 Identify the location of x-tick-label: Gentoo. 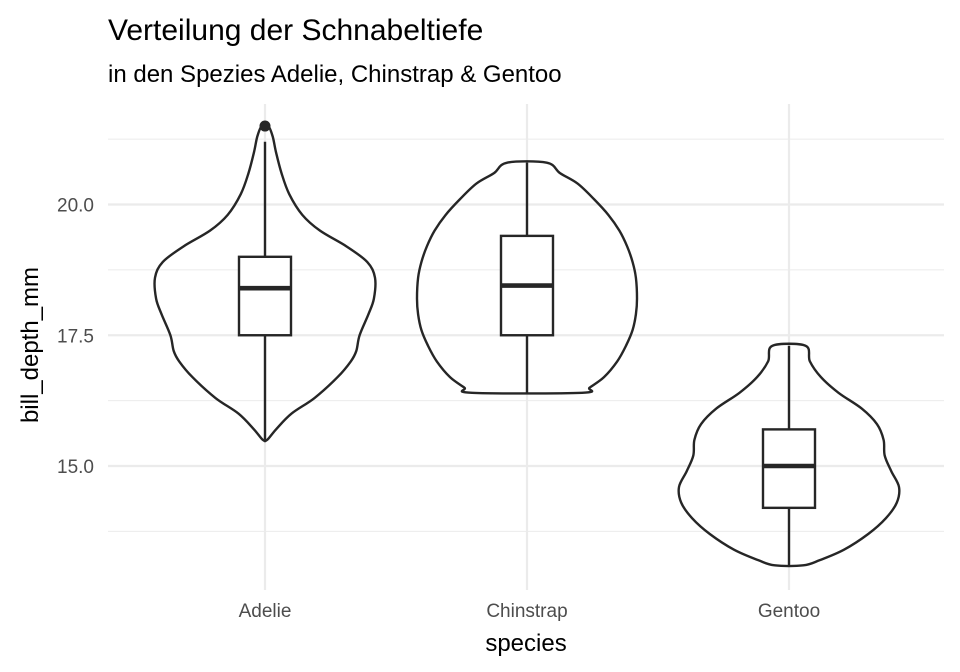
(789, 611).